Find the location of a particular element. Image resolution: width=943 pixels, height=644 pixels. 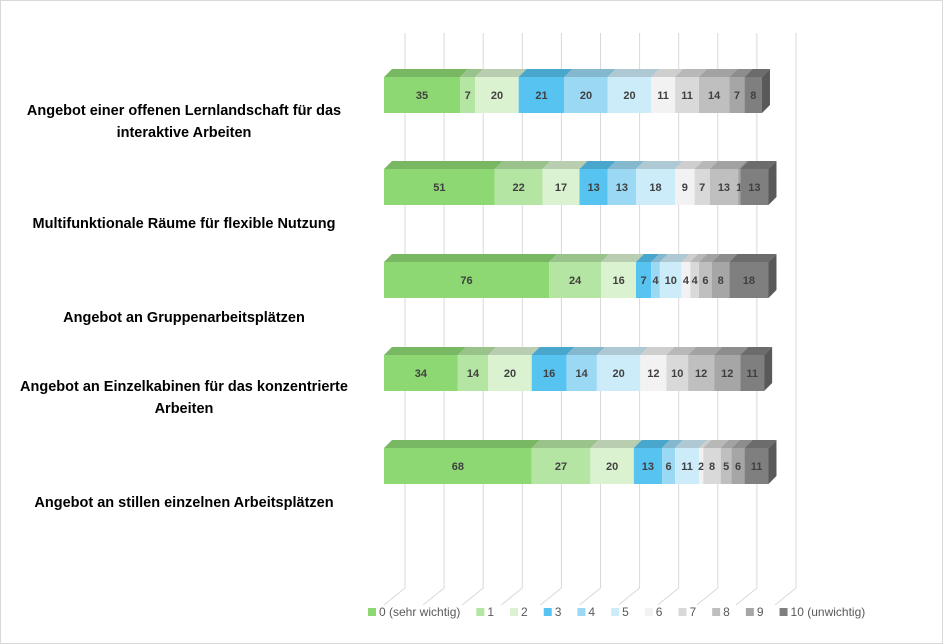

legend-label: 4 is located at coordinates (591, 612).